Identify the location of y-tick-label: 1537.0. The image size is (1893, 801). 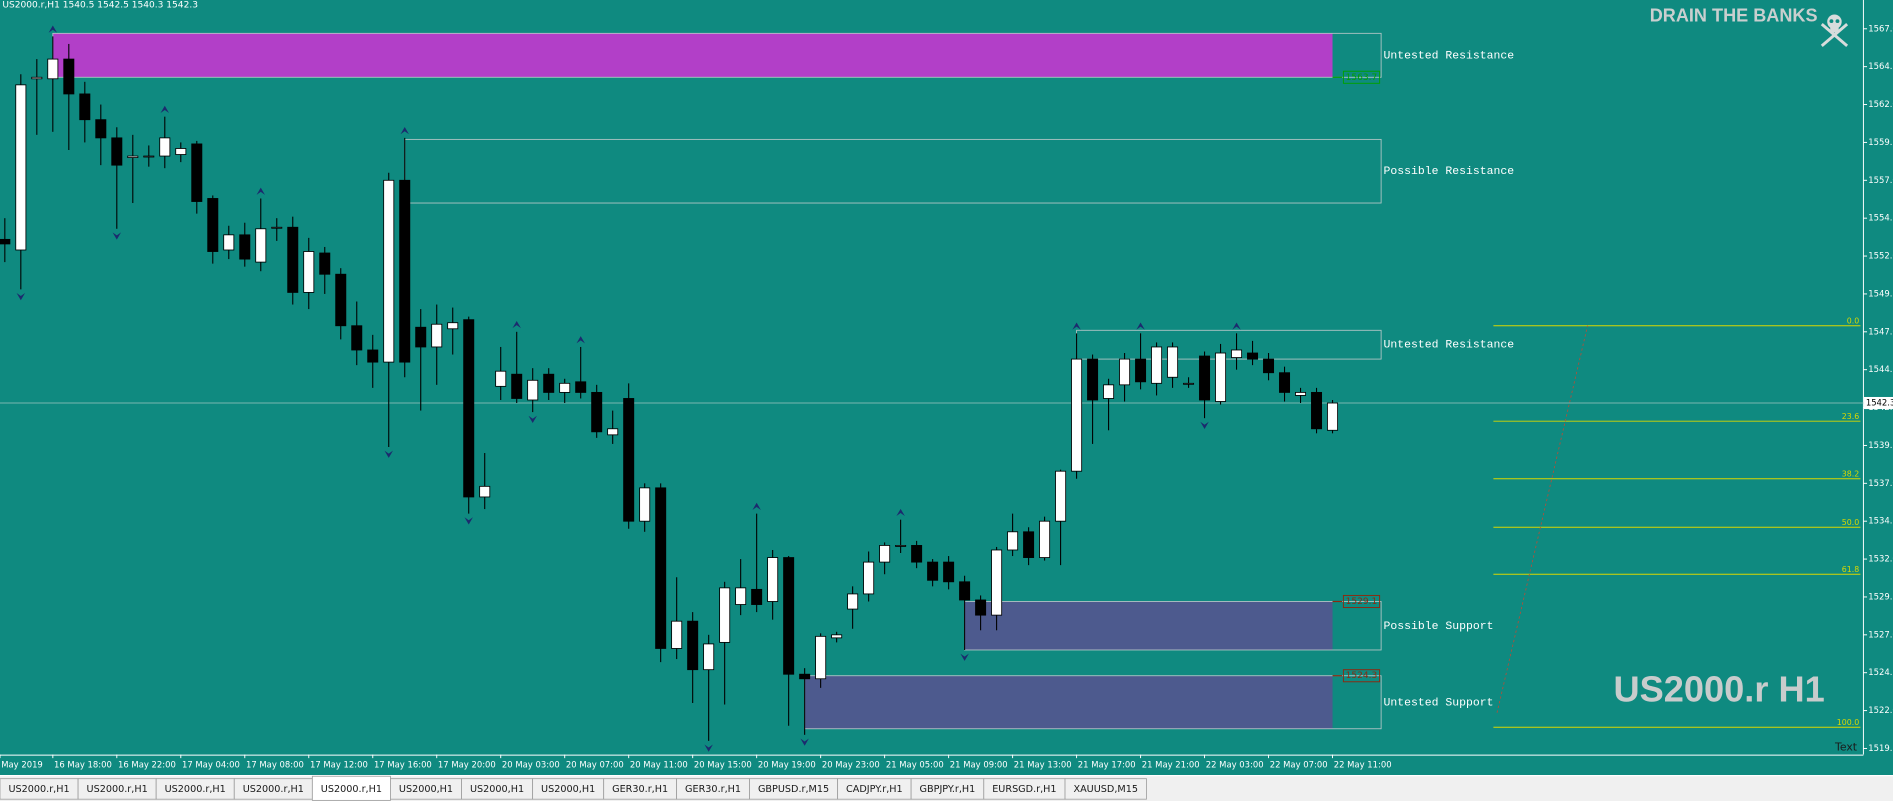
(1880, 483).